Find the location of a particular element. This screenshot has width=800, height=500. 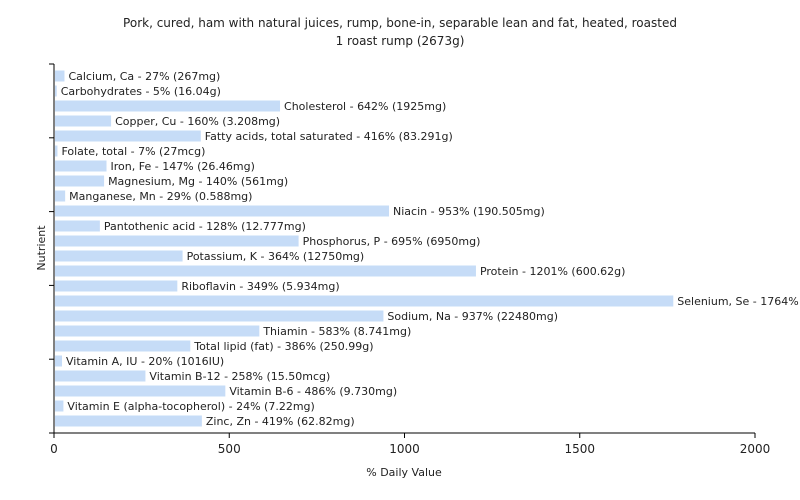

bar-label: Potassium, K - 364% (12750mg) is located at coordinates (276, 256).